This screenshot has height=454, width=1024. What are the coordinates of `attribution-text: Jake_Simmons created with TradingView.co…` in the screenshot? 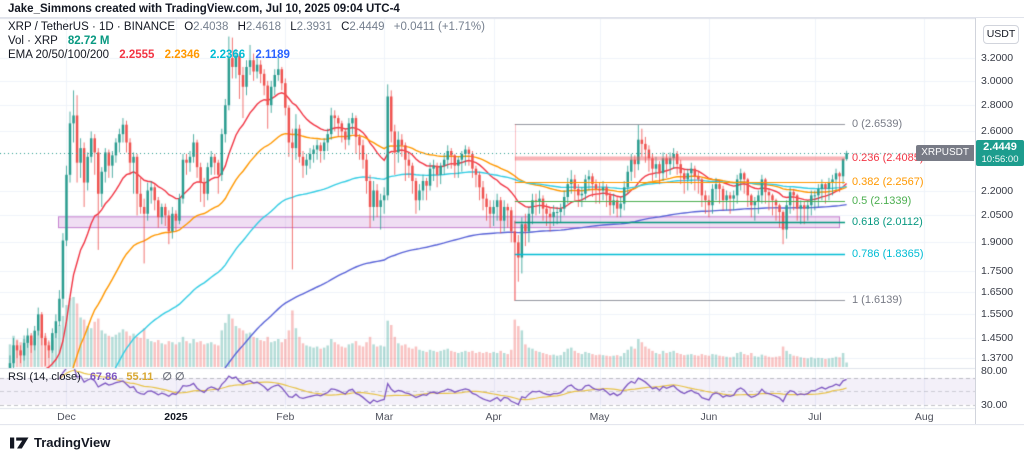 It's located at (512, 9).